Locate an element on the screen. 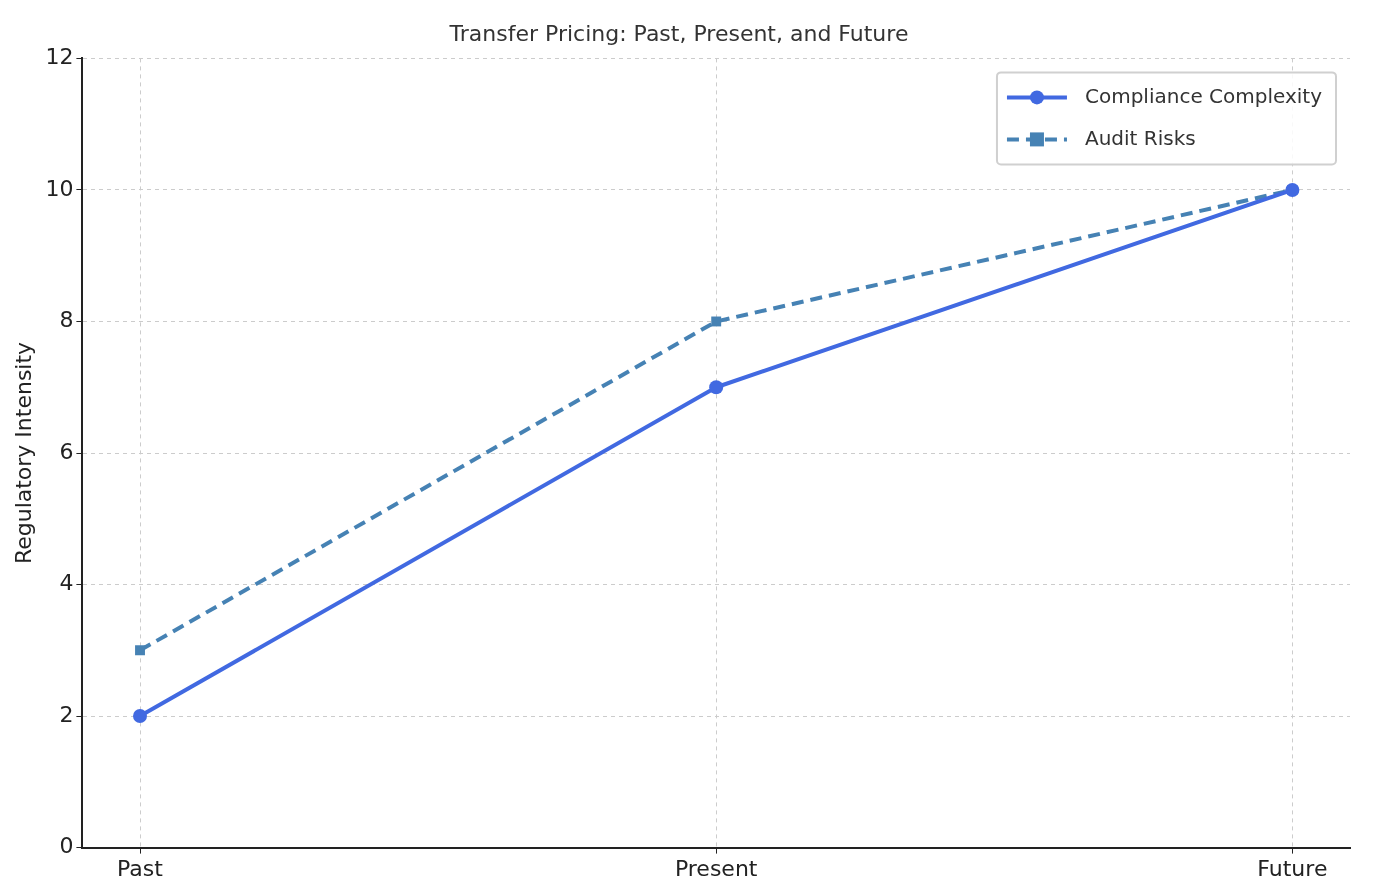 The image size is (1376, 895). y-tick-label: 10 is located at coordinates (59, 188).